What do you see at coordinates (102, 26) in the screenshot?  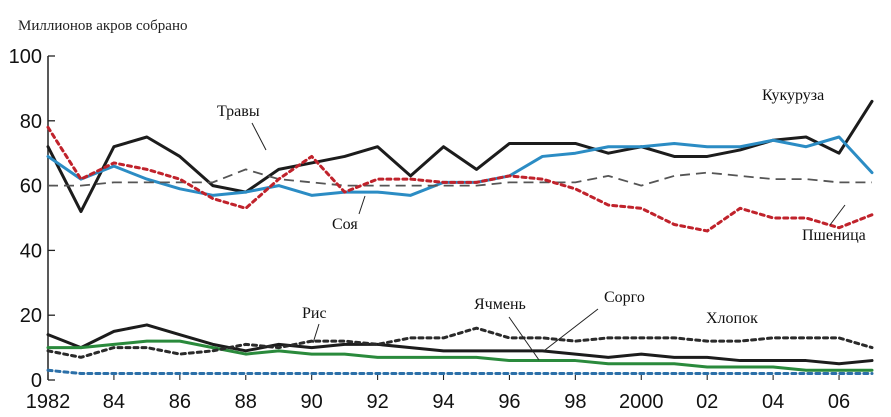 I see `y-axis-label: Миллионов акров собрано` at bounding box center [102, 26].